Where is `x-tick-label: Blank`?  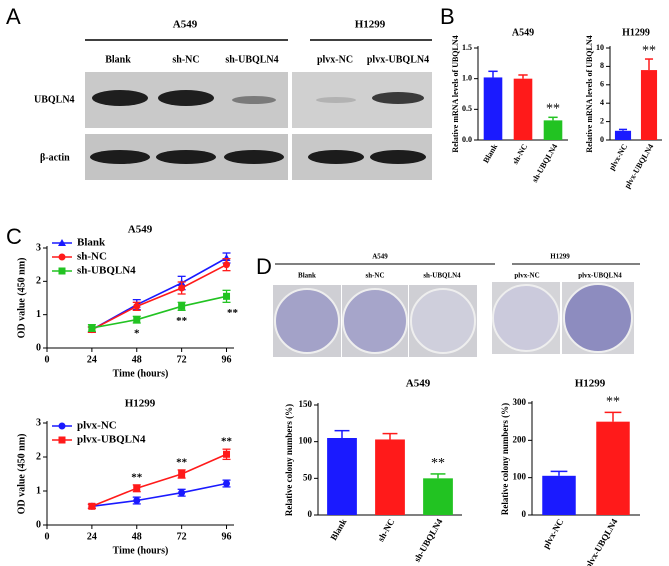 x-tick-label: Blank is located at coordinates (490, 153).